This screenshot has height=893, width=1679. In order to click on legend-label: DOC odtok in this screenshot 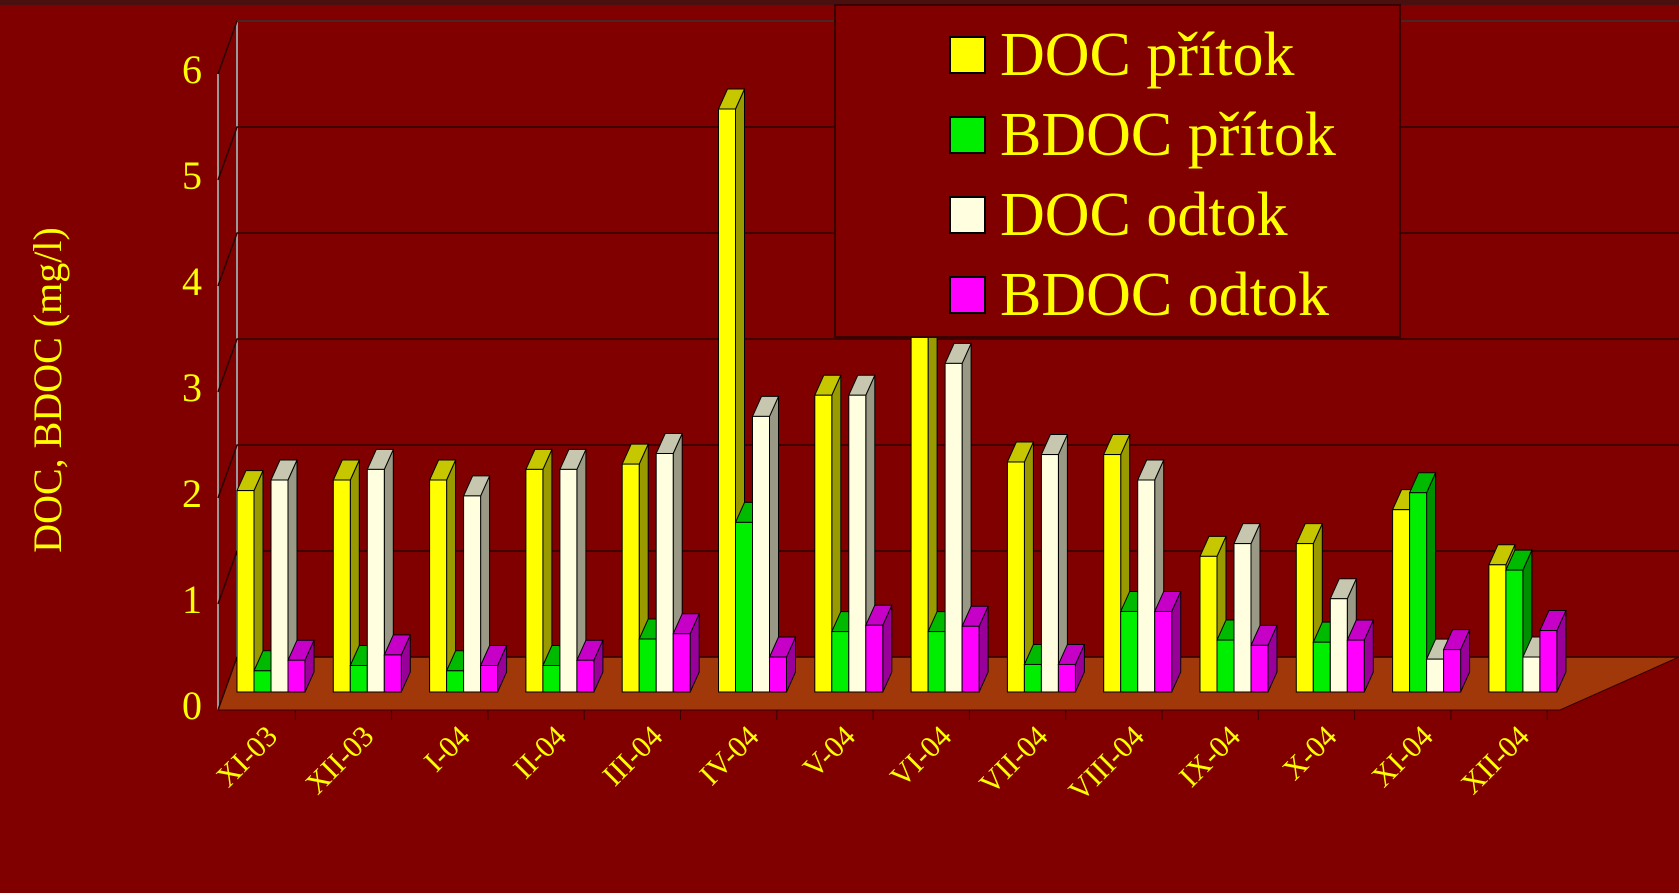, I will do `click(1144, 215)`.